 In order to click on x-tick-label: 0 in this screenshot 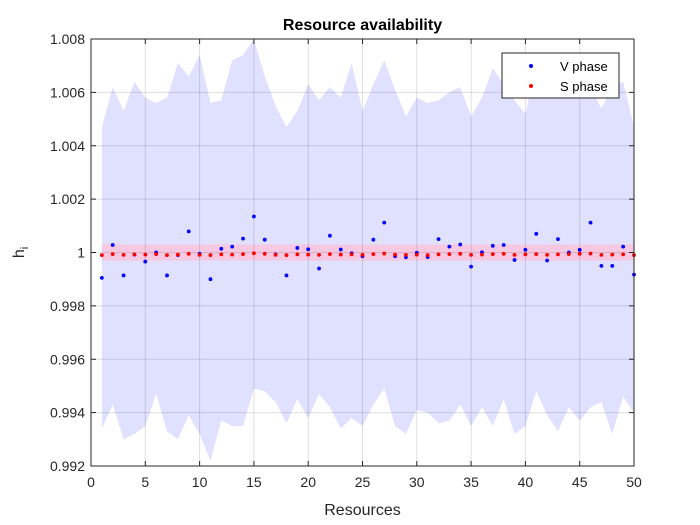, I will do `click(91, 482)`.